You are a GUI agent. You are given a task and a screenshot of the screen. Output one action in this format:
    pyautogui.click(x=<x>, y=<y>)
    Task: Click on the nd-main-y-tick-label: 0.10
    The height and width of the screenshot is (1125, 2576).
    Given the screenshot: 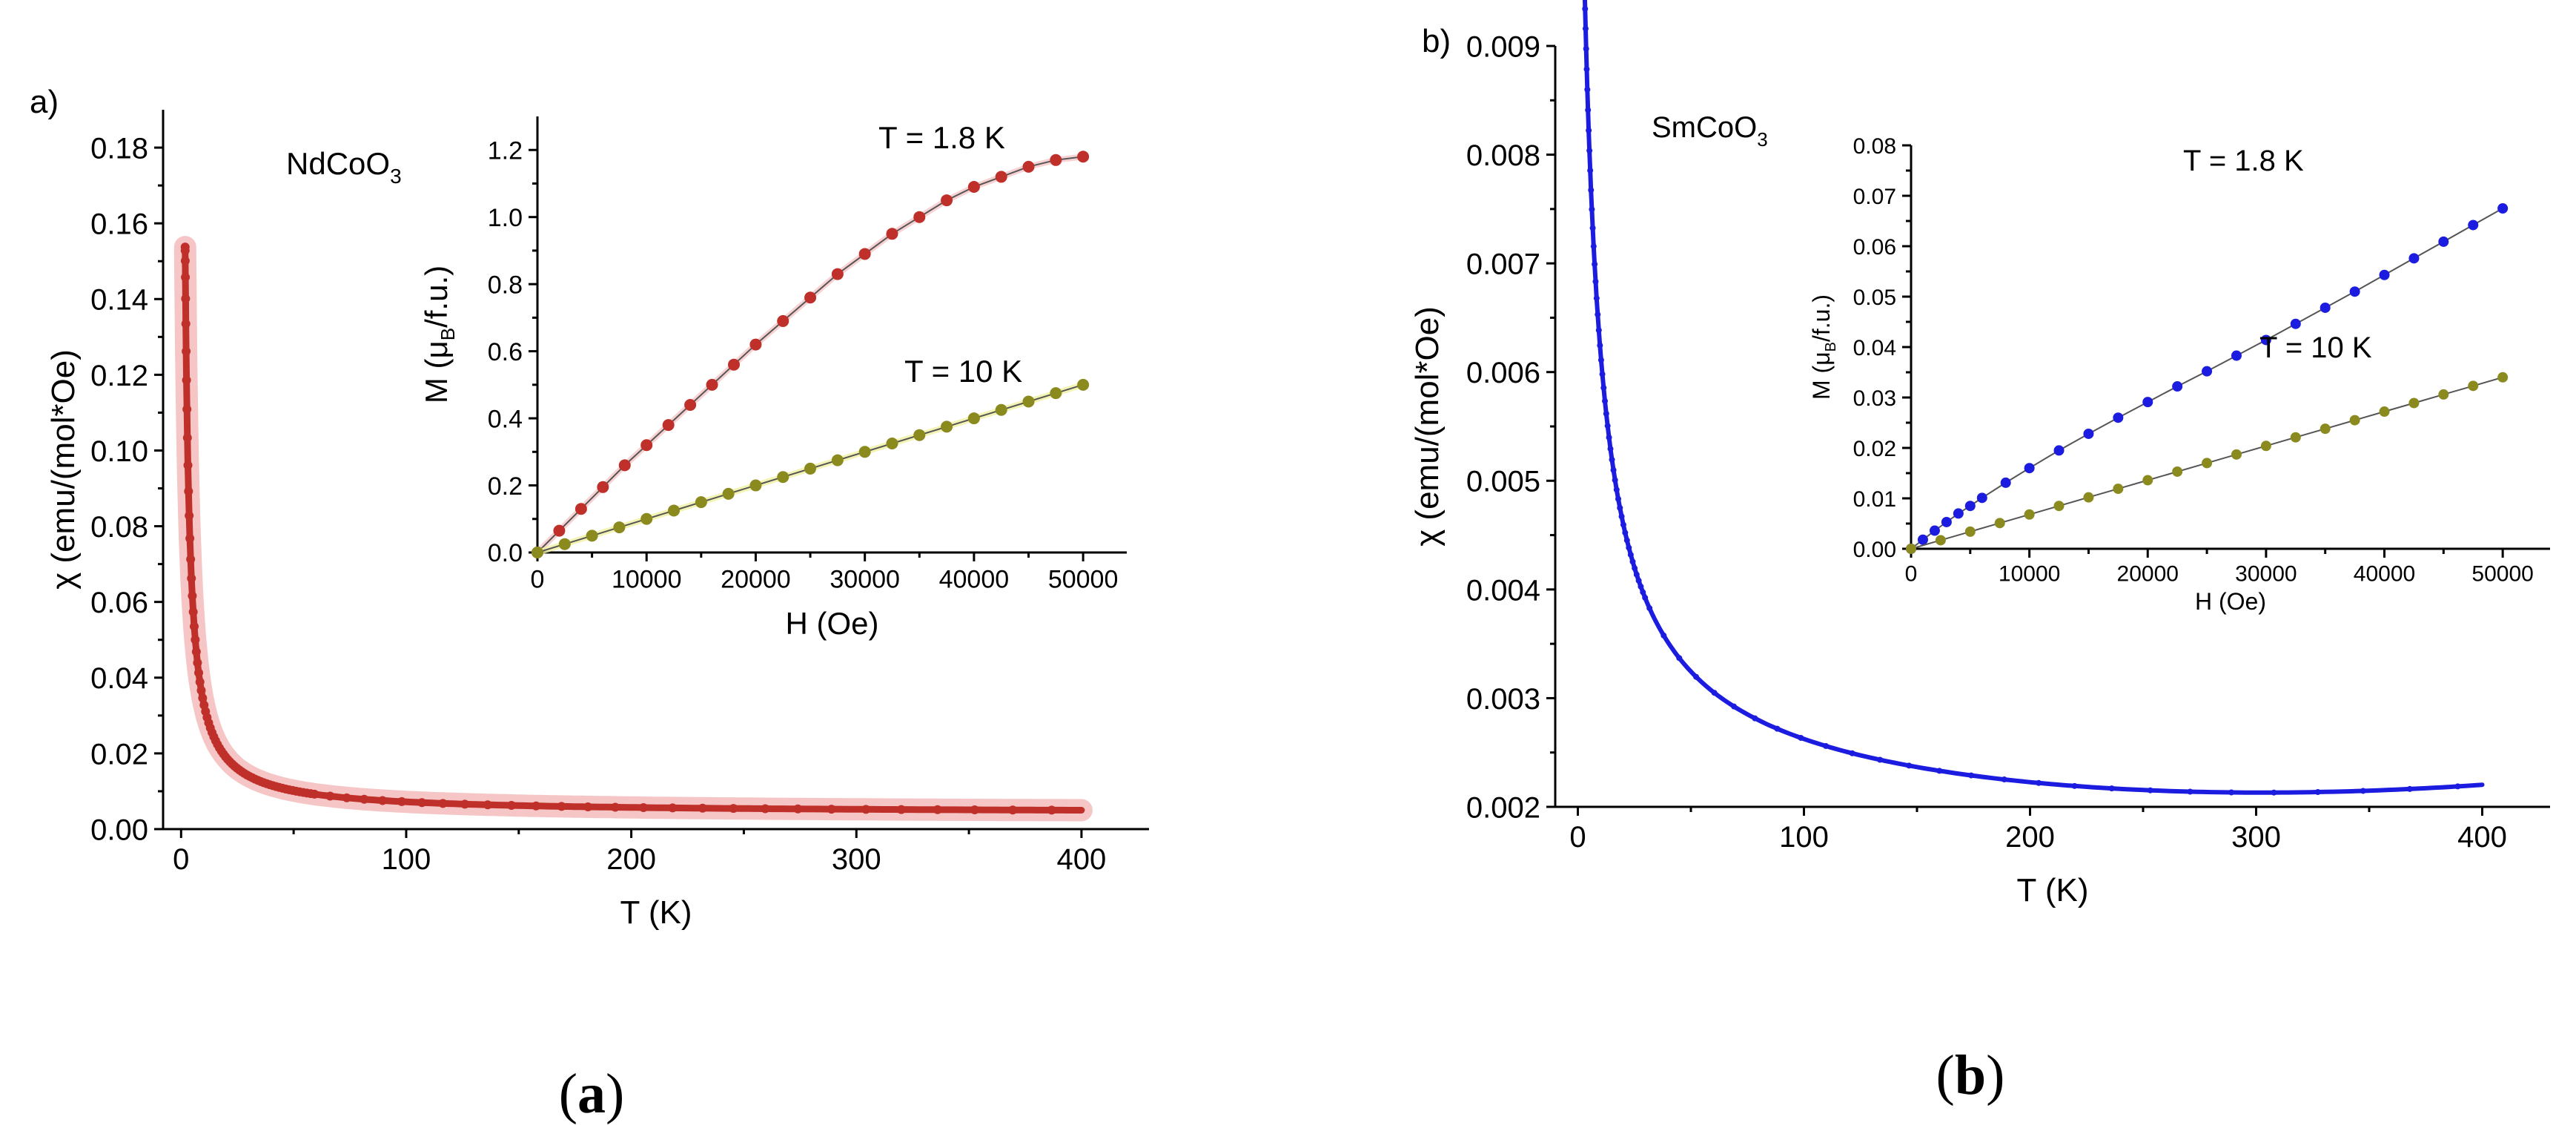 What is the action you would take?
    pyautogui.click(x=119, y=451)
    